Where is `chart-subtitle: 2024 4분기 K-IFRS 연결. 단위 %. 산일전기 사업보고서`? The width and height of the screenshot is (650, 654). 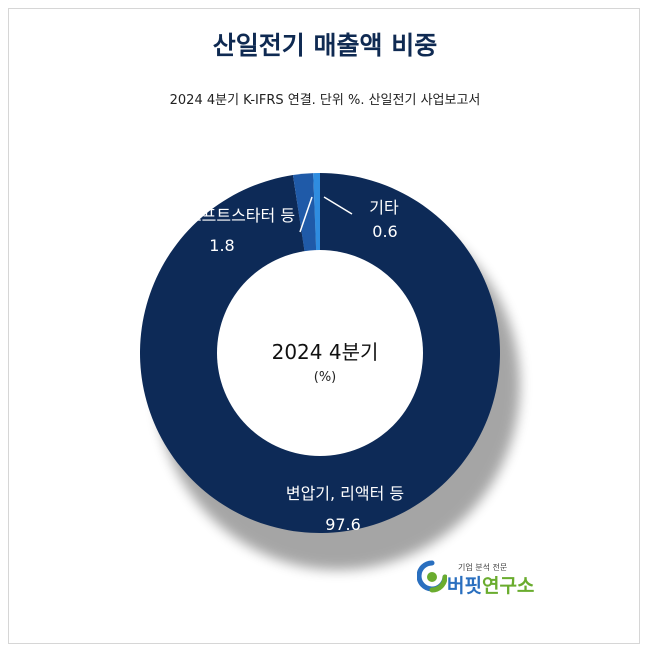
chart-subtitle: 2024 4분기 K-IFRS 연결. 단위 %. 산일전기 사업보고서 is located at coordinates (325, 100).